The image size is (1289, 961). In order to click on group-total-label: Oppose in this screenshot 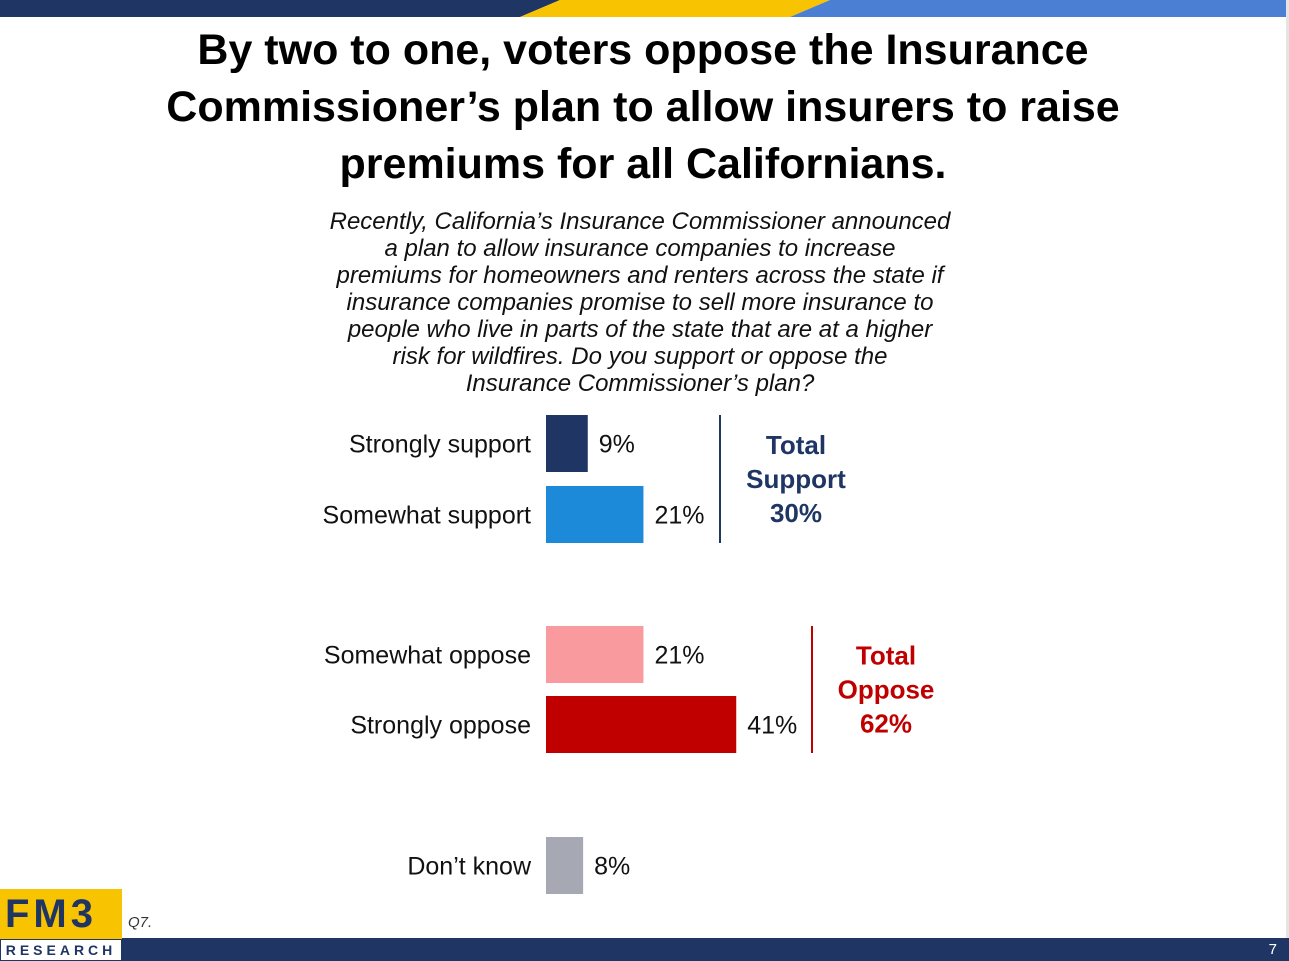, I will do `click(886, 690)`.